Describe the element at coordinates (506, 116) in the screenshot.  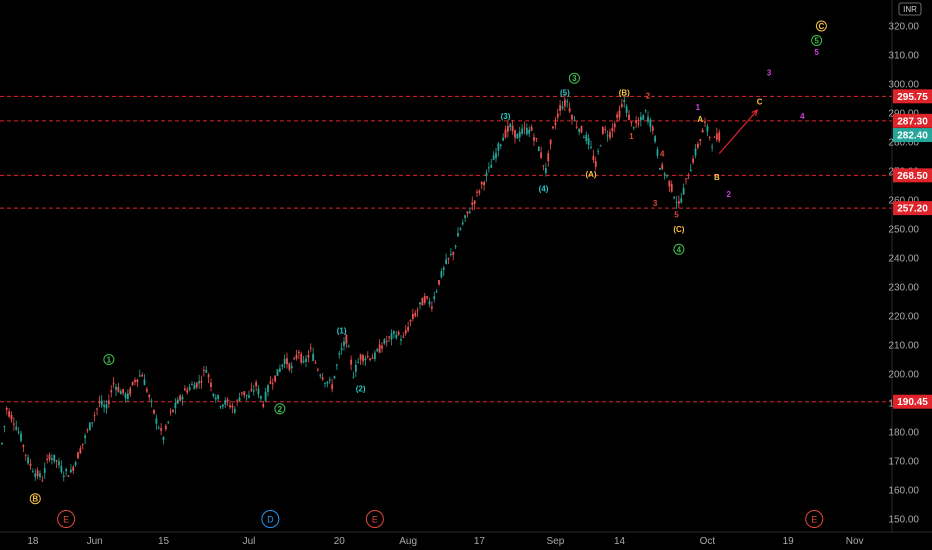
I see `wave-label: (3)` at that location.